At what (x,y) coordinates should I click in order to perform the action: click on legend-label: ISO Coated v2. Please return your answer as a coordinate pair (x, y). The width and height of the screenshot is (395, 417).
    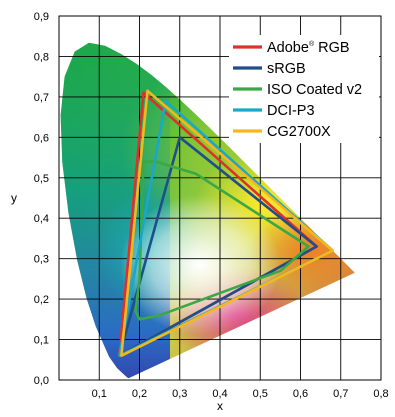
    Looking at the image, I should click on (314, 90).